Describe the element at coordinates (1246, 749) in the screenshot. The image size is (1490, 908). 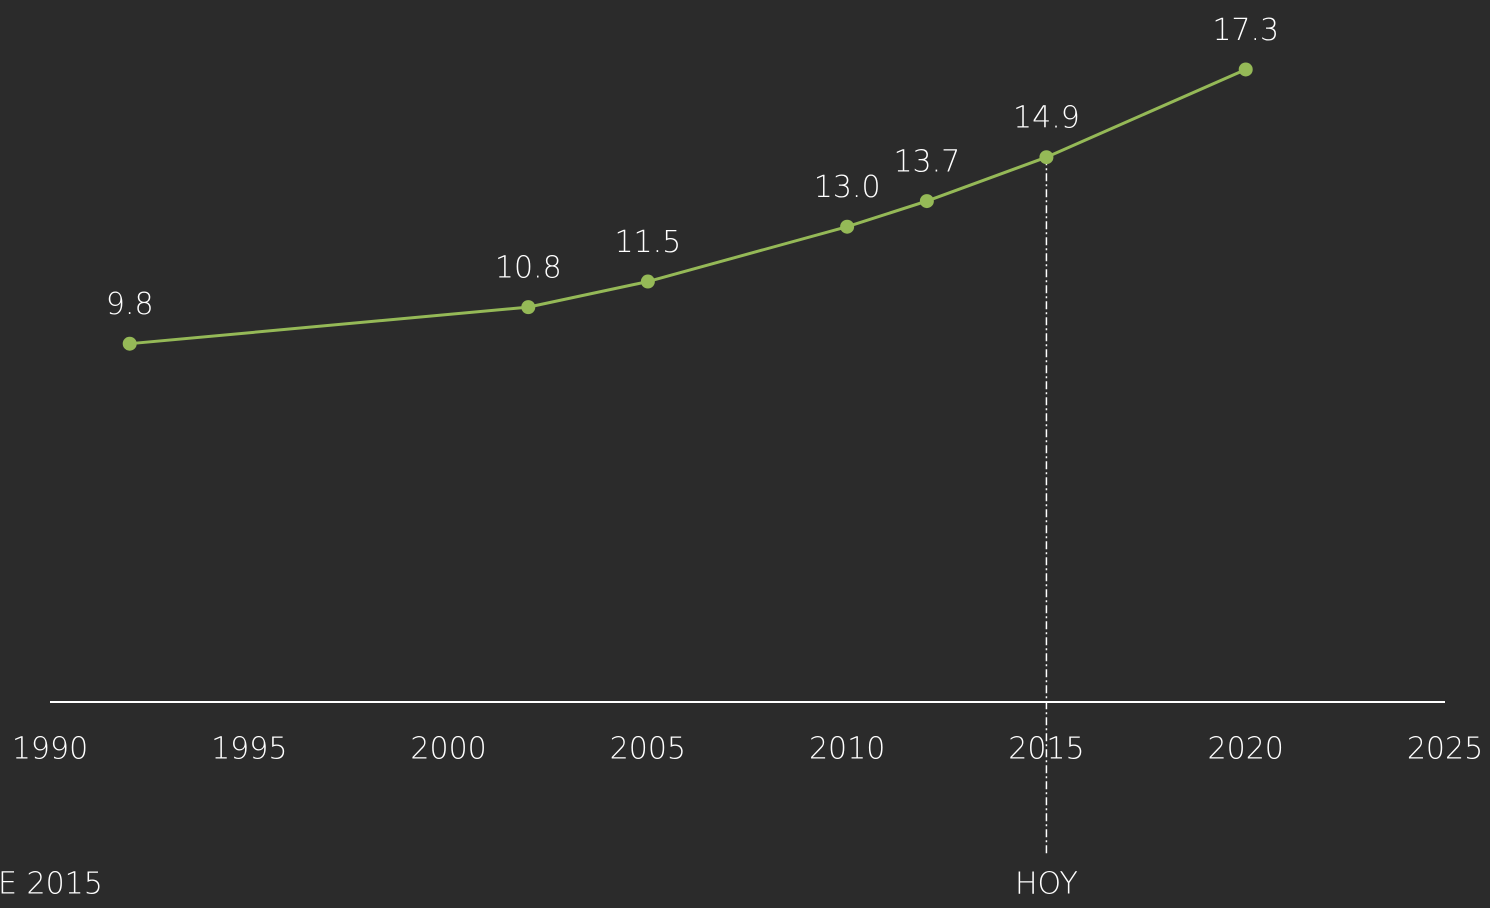
I see `x-tick-label: 2020` at that location.